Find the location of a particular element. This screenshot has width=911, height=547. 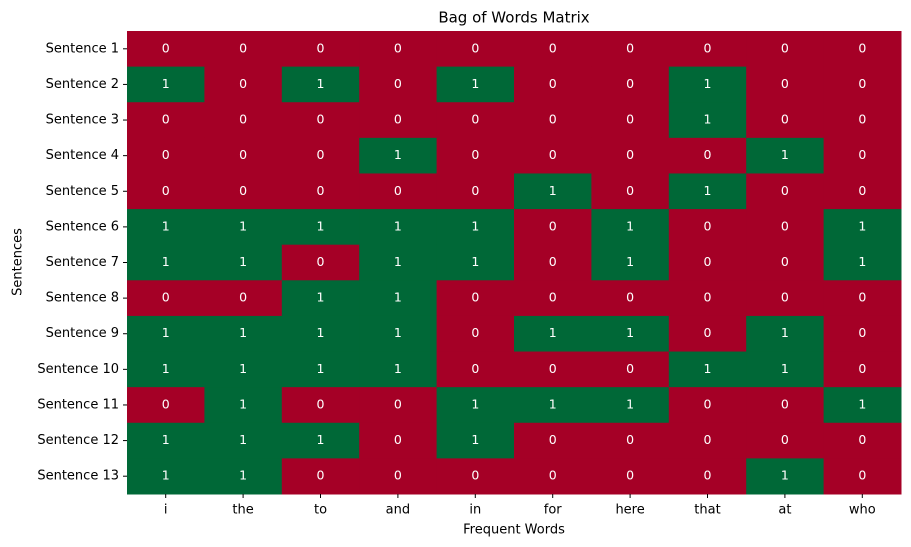

y-tick-label: Sentence 6 is located at coordinates (82, 226).